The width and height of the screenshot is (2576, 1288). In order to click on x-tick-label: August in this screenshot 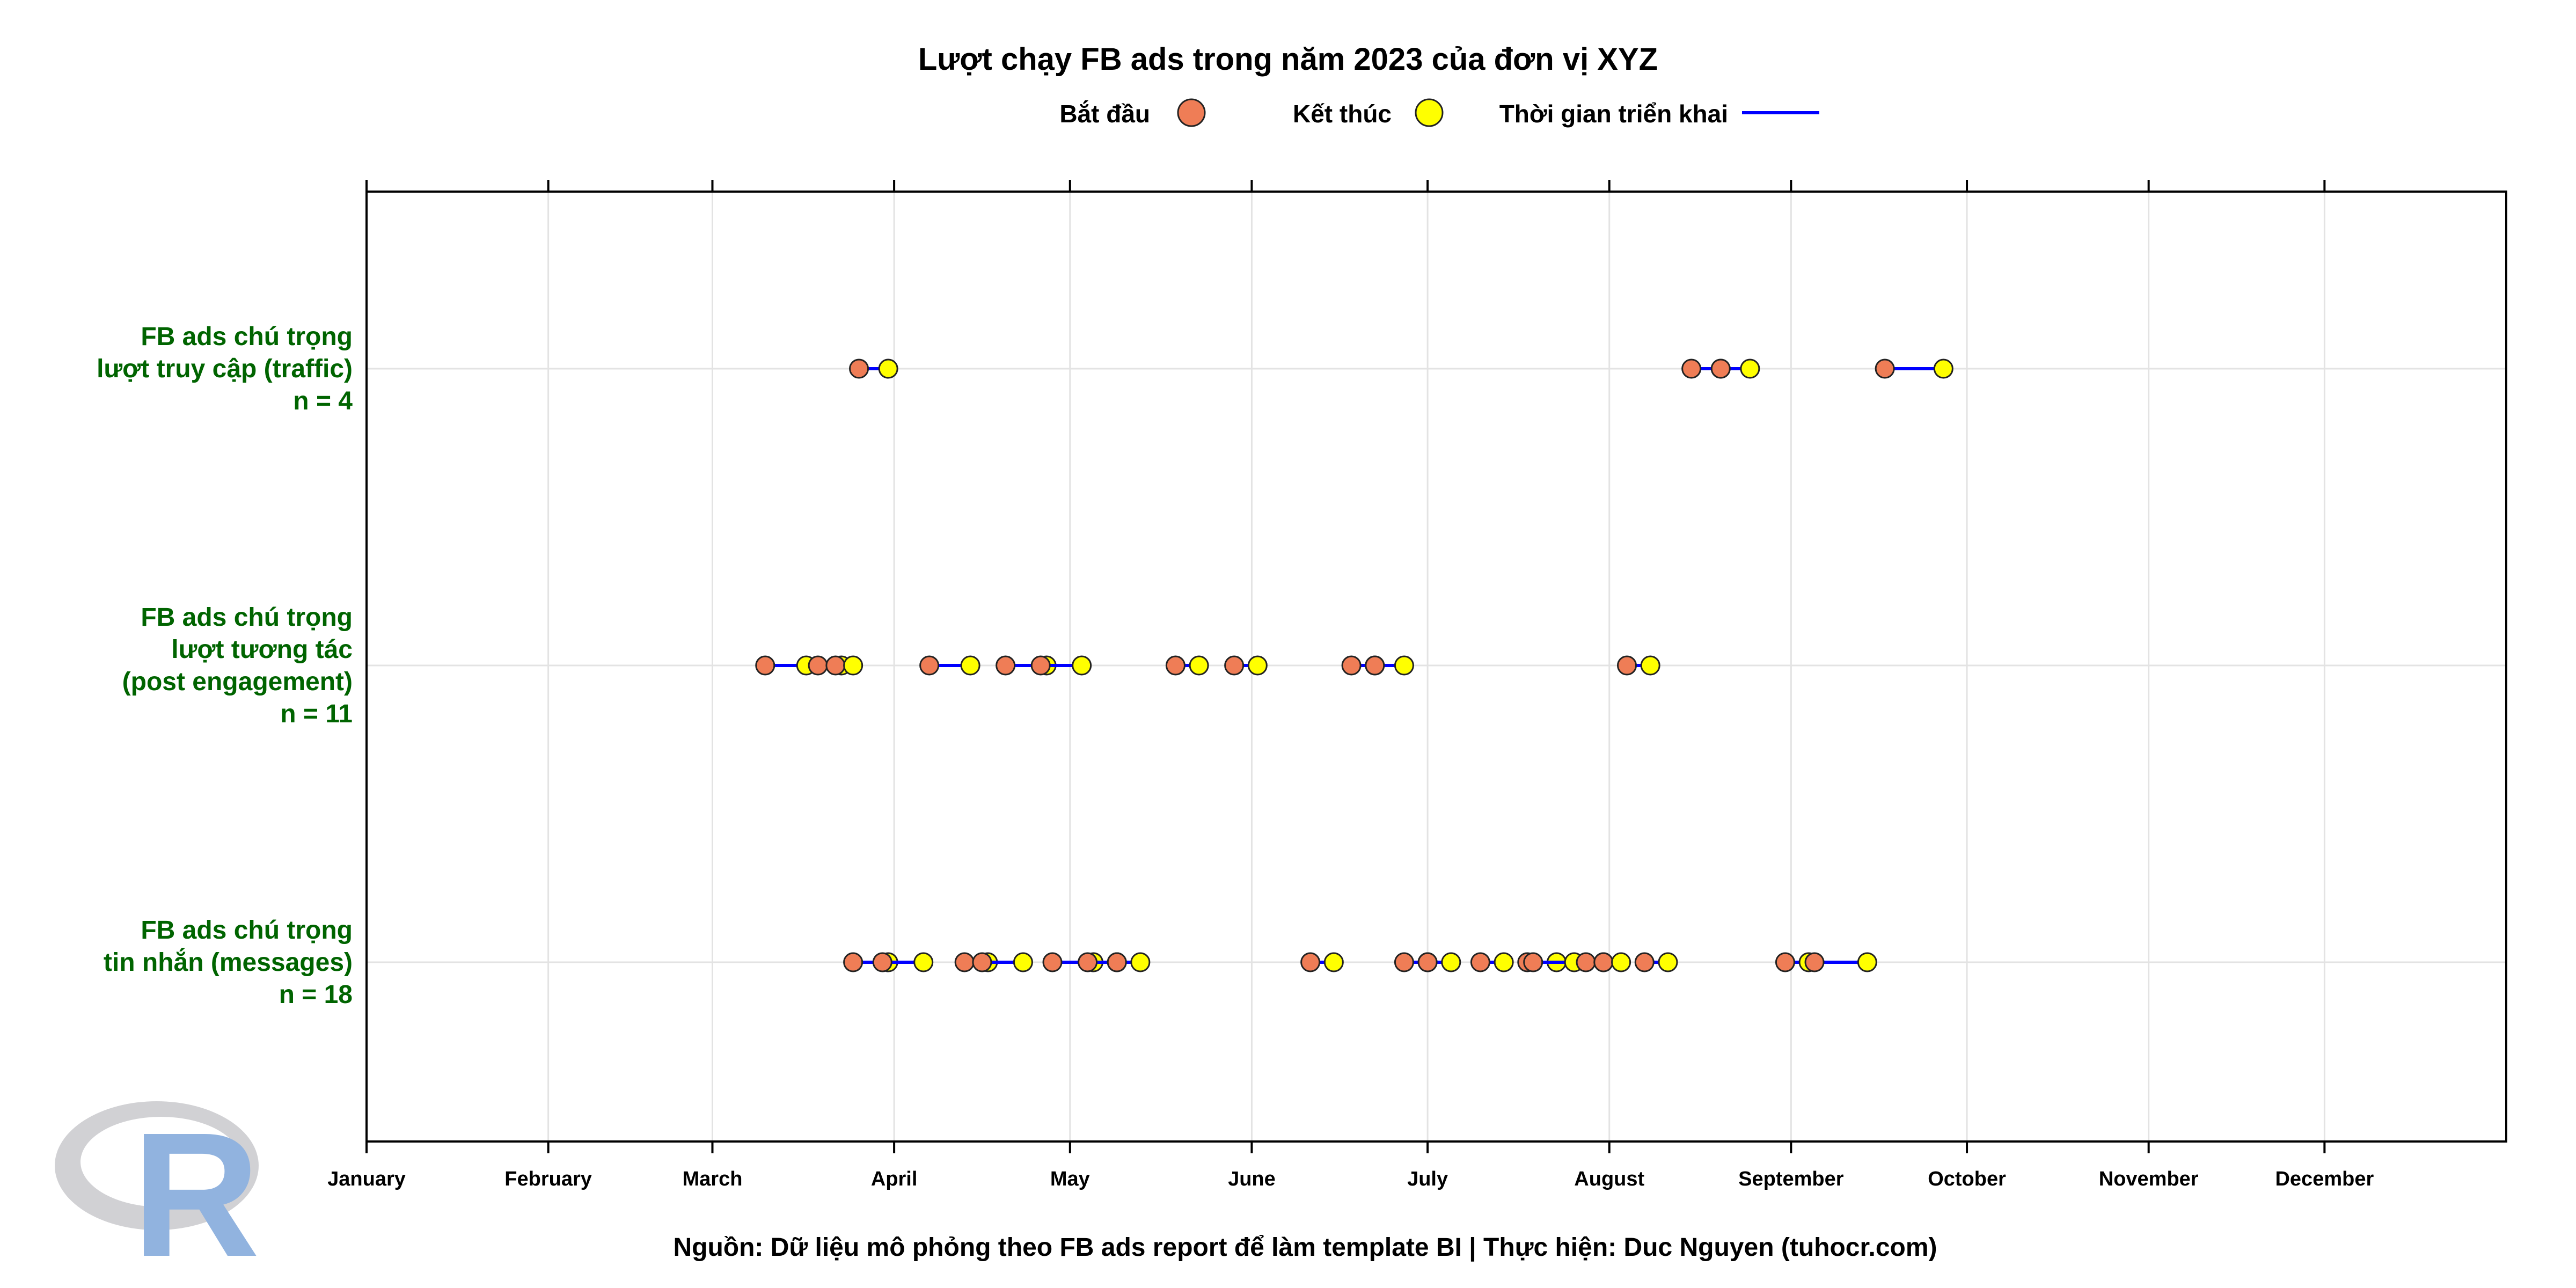, I will do `click(1609, 1179)`.